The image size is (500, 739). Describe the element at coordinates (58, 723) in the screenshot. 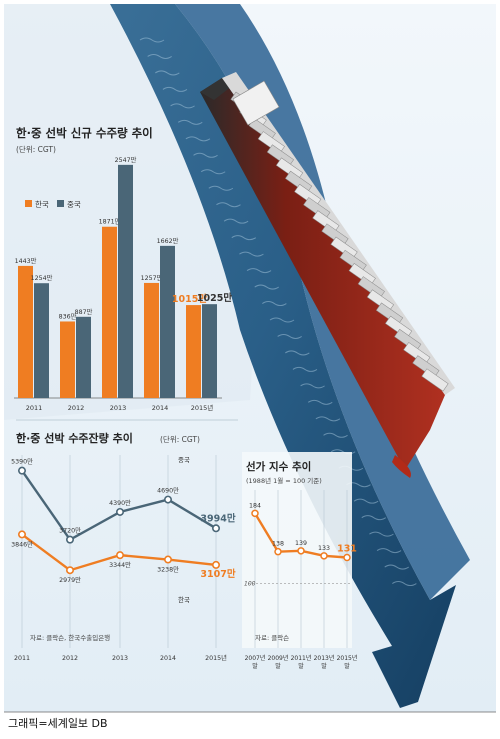

I see `credit-text: 그래픽=세계일보 DB` at that location.